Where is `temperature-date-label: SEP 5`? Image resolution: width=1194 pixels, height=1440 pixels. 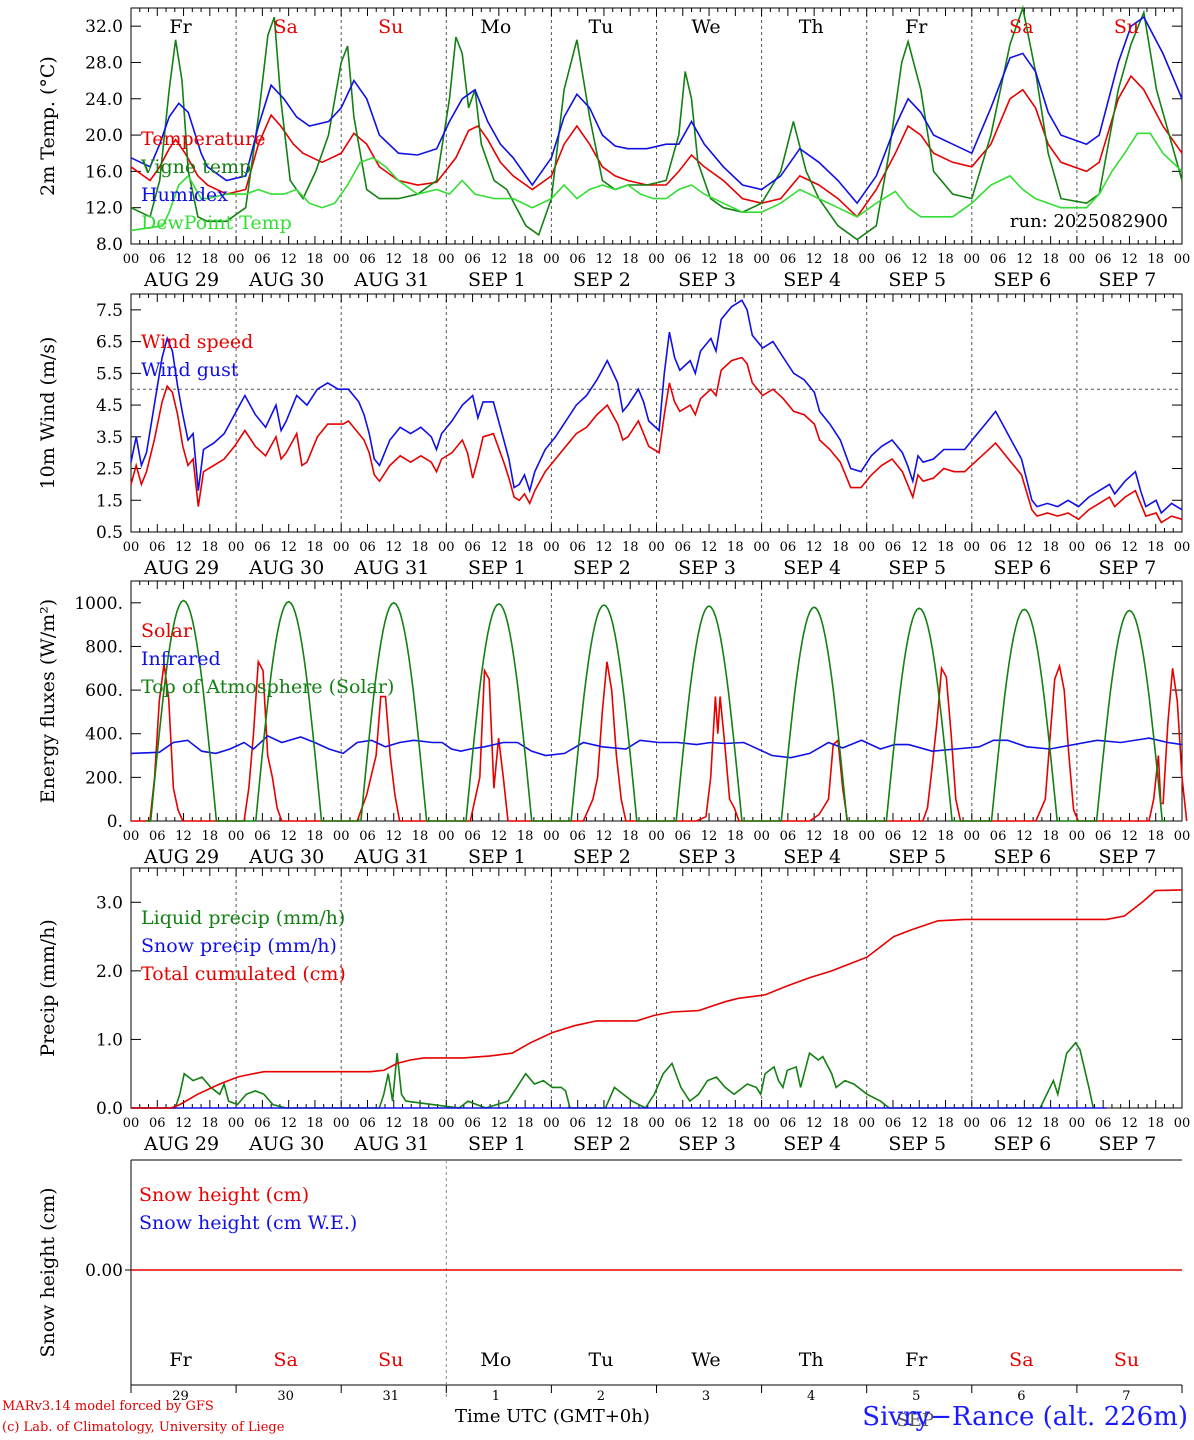 temperature-date-label: SEP 5 is located at coordinates (917, 280).